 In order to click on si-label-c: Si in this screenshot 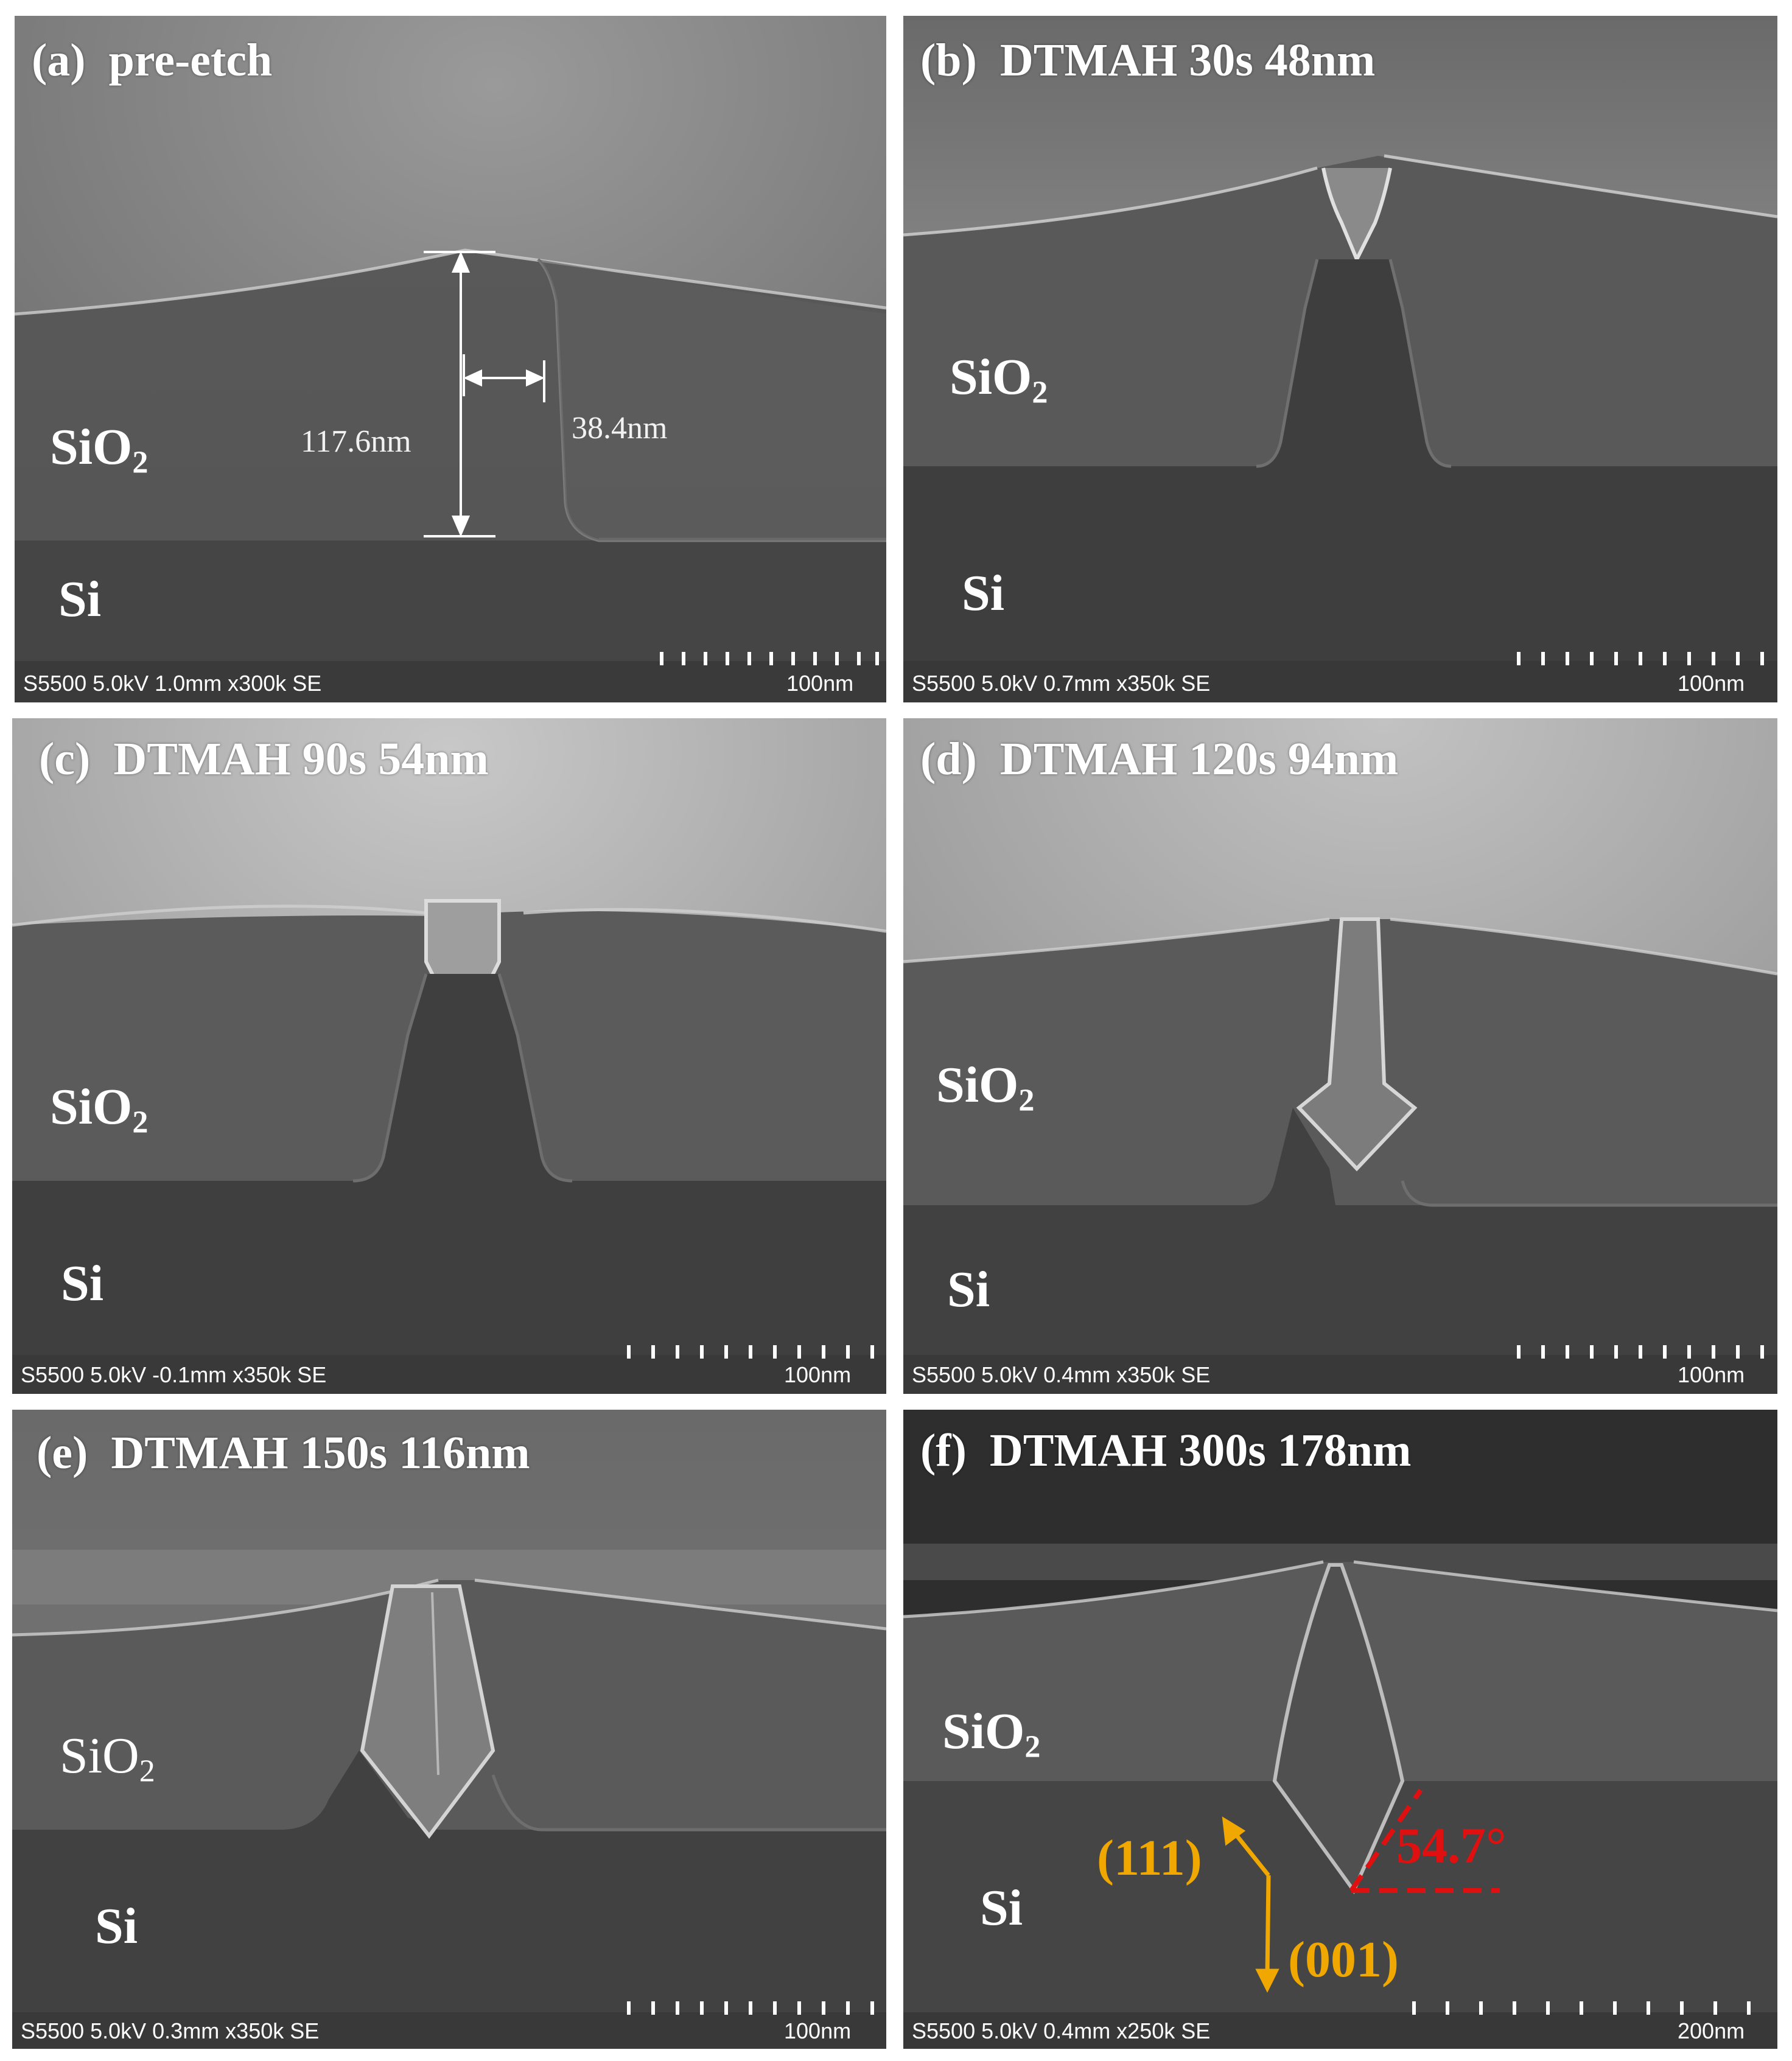, I will do `click(82, 1283)`.